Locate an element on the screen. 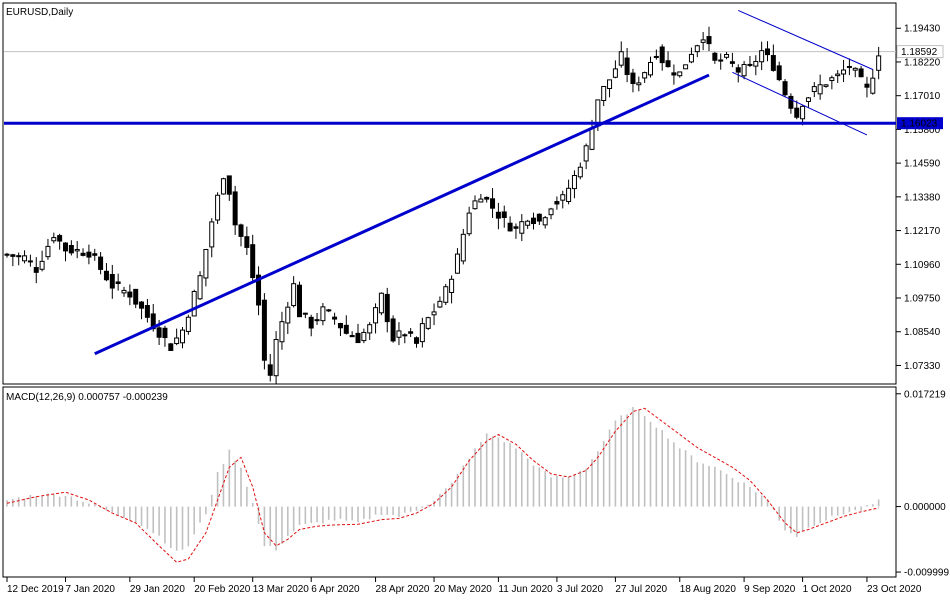 The width and height of the screenshot is (950, 600). price-y-tick-label: 1.13380 is located at coordinates (922, 197).